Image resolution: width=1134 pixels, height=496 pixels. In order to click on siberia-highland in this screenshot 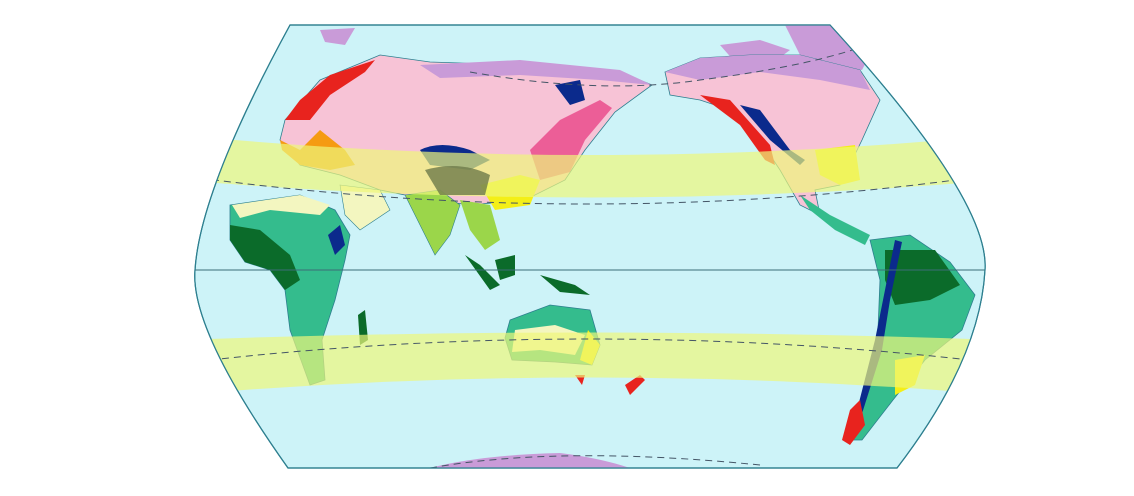, I will do `click(570, 92)`.